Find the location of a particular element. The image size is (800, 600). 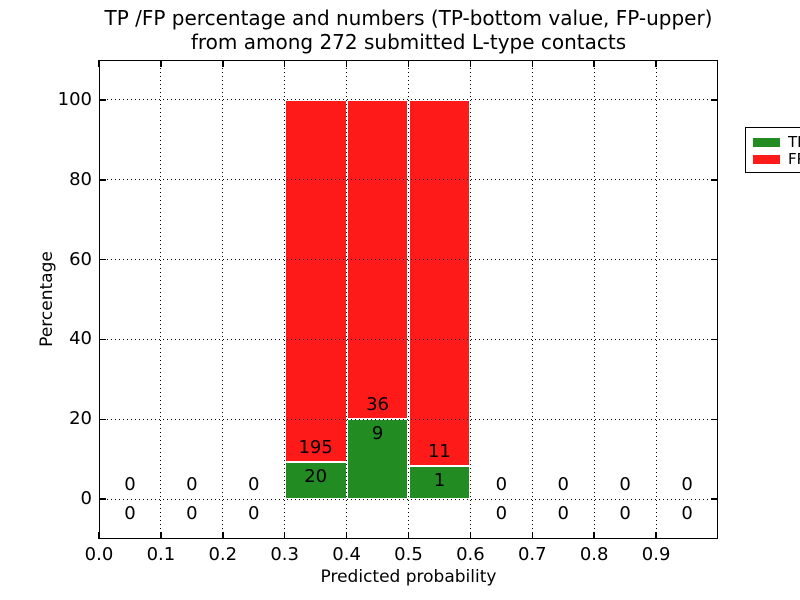

fp-count-label: 36 is located at coordinates (377, 405).